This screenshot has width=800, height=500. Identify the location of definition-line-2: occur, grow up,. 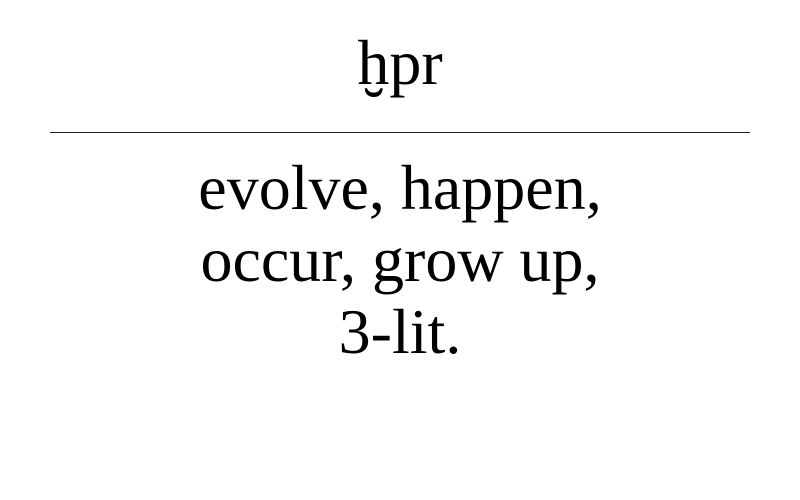
(400, 259).